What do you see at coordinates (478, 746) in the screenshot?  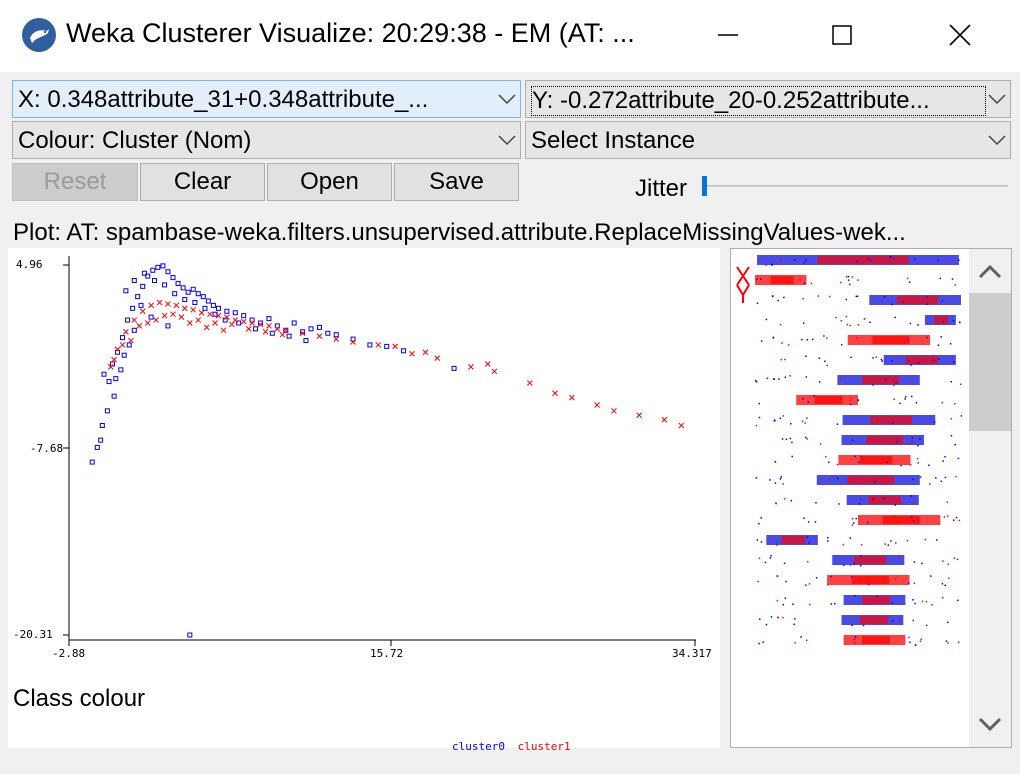 I see `legend-cluster0: cluster0` at bounding box center [478, 746].